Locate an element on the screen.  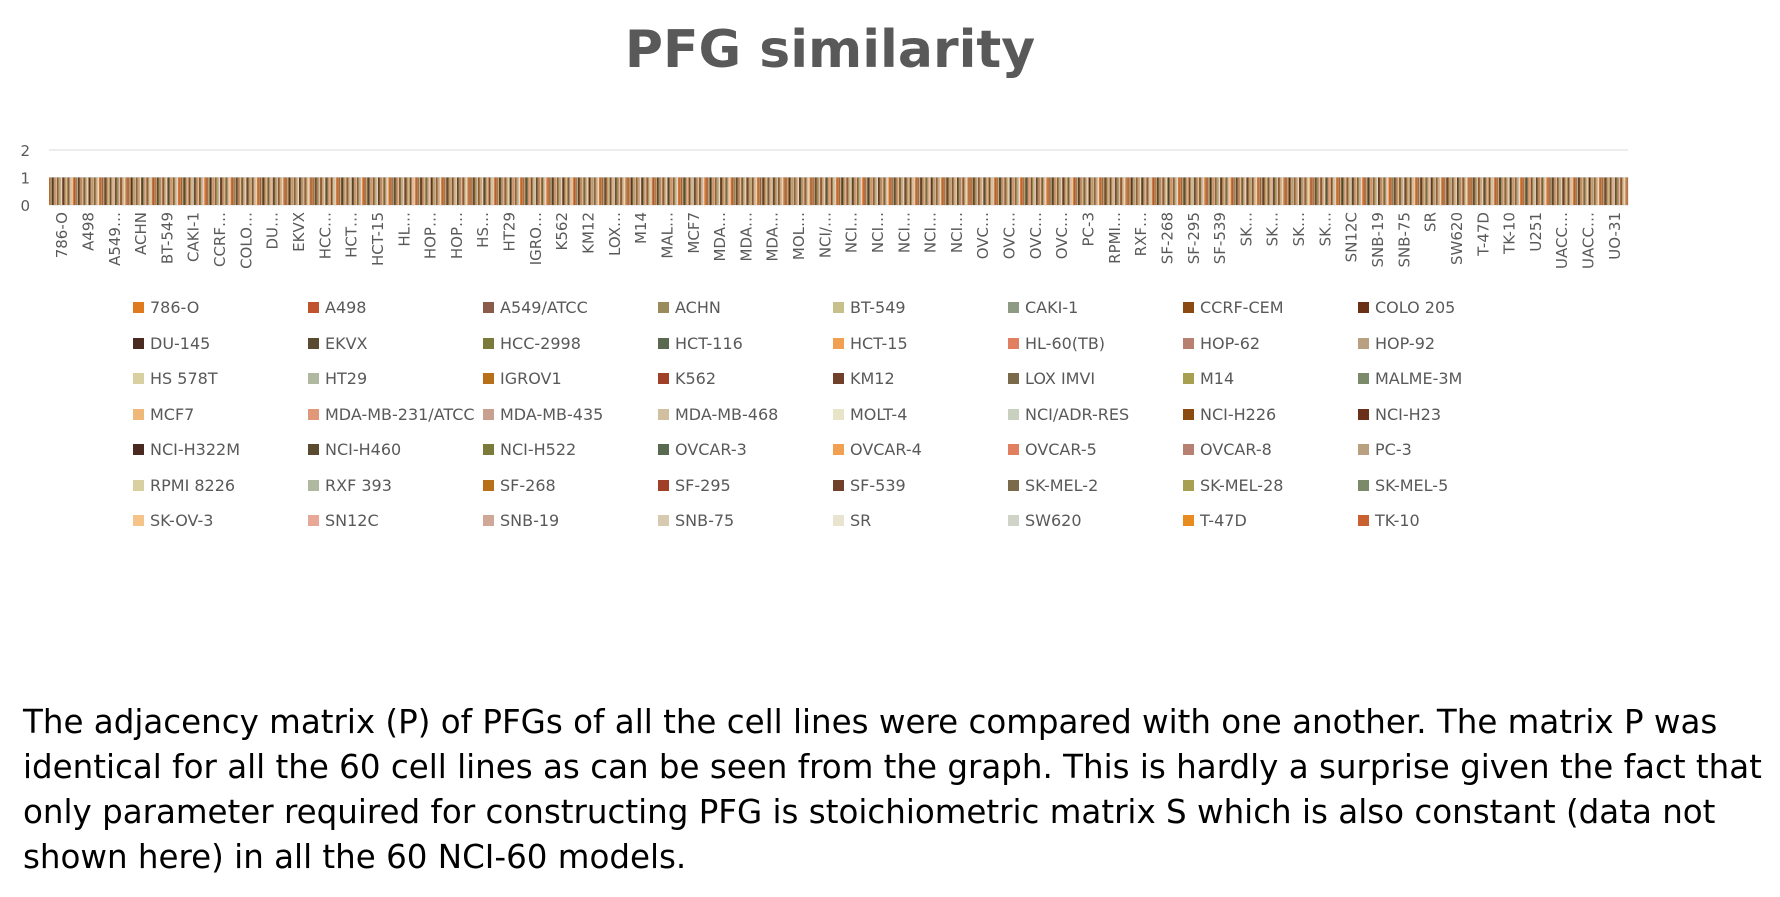
legend-item: SF-539 is located at coordinates (920, 486).